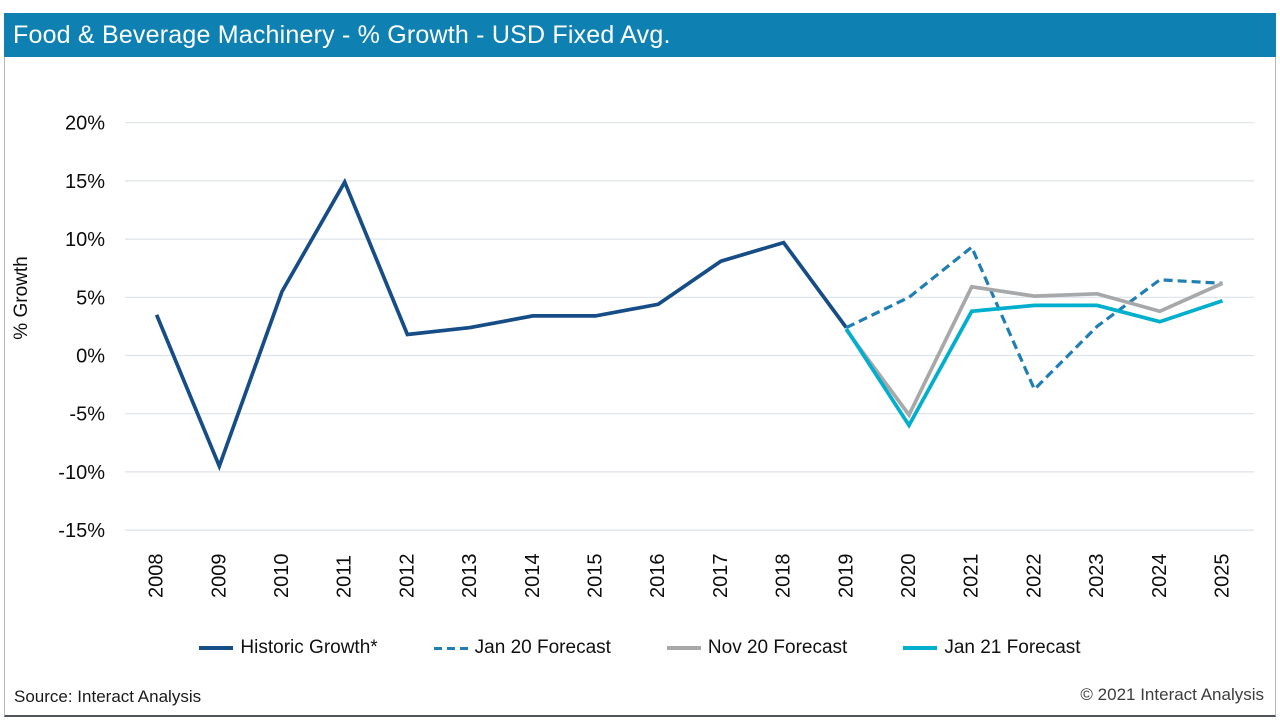  Describe the element at coordinates (542, 647) in the screenshot. I see `legend-label-jan-20-forecast: Jan 20 Forecast` at that location.